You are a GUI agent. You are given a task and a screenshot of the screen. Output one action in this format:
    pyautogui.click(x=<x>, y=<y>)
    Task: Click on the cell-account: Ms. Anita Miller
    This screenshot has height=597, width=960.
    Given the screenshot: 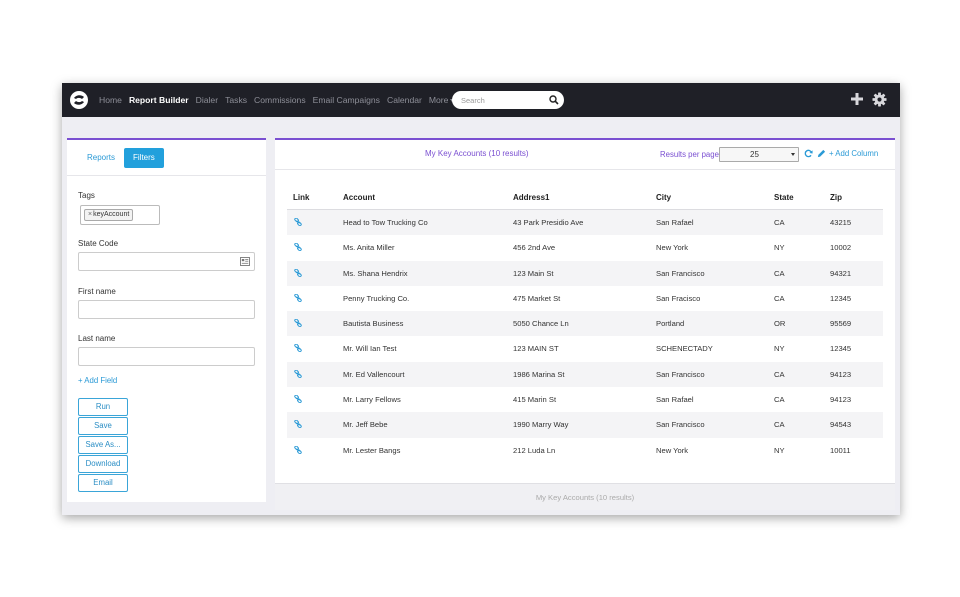 What is the action you would take?
    pyautogui.click(x=369, y=248)
    